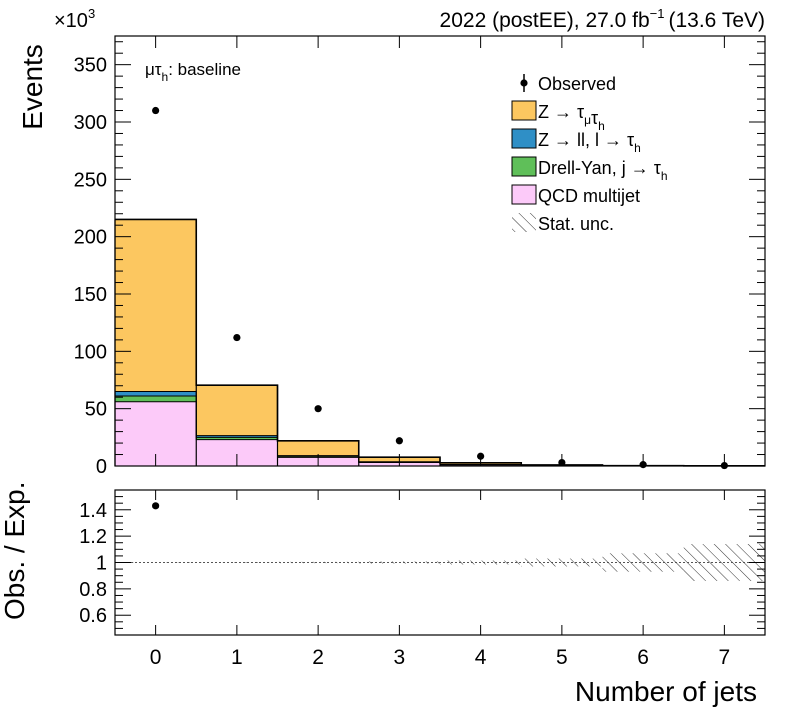  Describe the element at coordinates (74, 19) in the screenshot. I see `y-multiplier: ×10³` at that location.